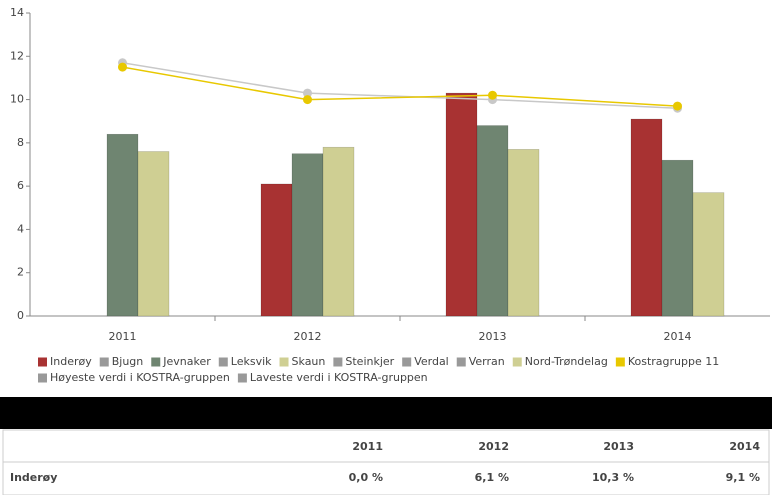 Image resolution: width=772 pixels, height=495 pixels. Describe the element at coordinates (493, 446) in the screenshot. I see `column-header: 2012` at that location.